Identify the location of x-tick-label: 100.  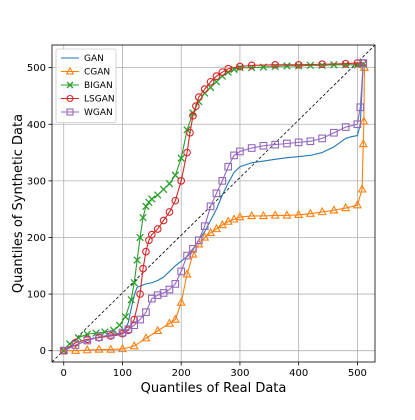
(122, 373).